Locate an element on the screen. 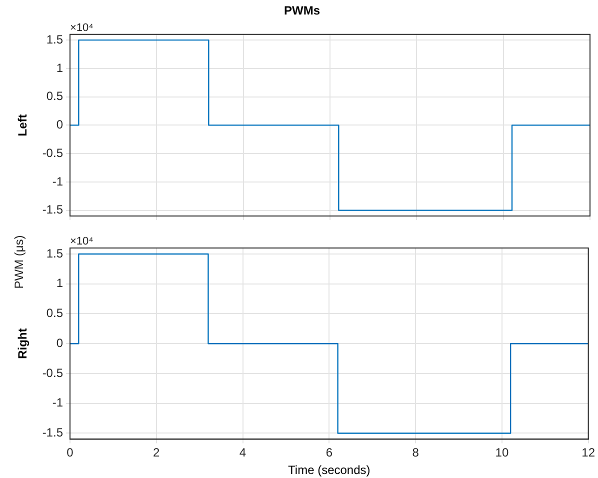  x-tick-label: 12 is located at coordinates (589, 453).